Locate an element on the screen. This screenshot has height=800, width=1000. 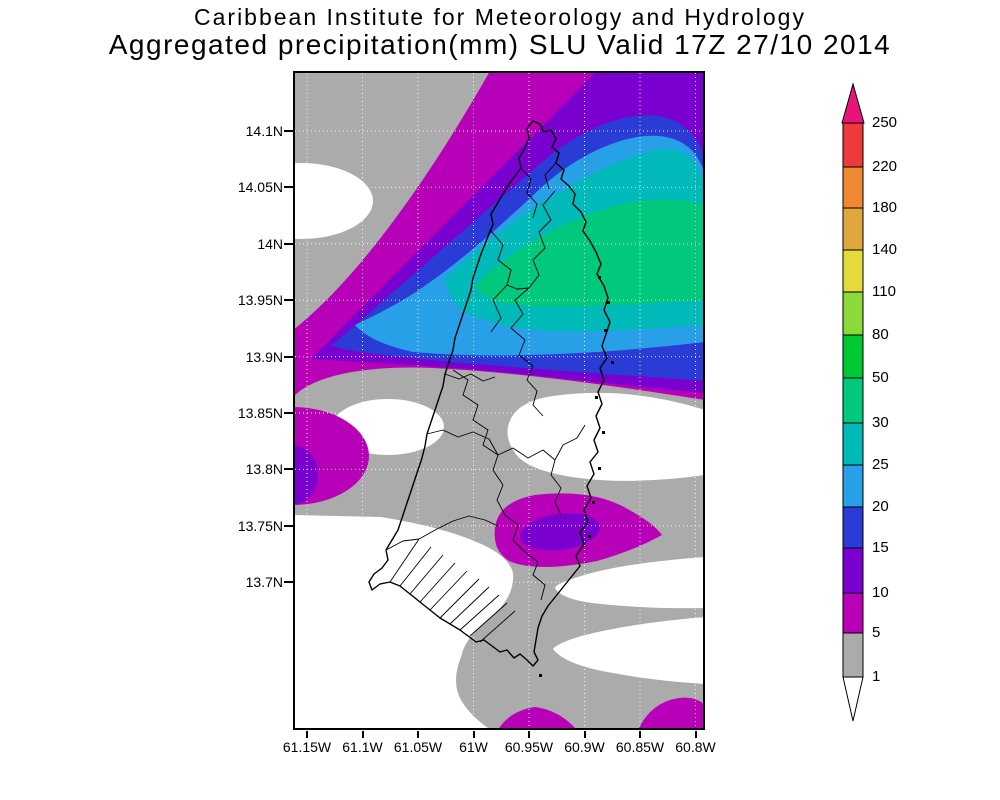
colorbar-level-label: 1 is located at coordinates (876, 676).